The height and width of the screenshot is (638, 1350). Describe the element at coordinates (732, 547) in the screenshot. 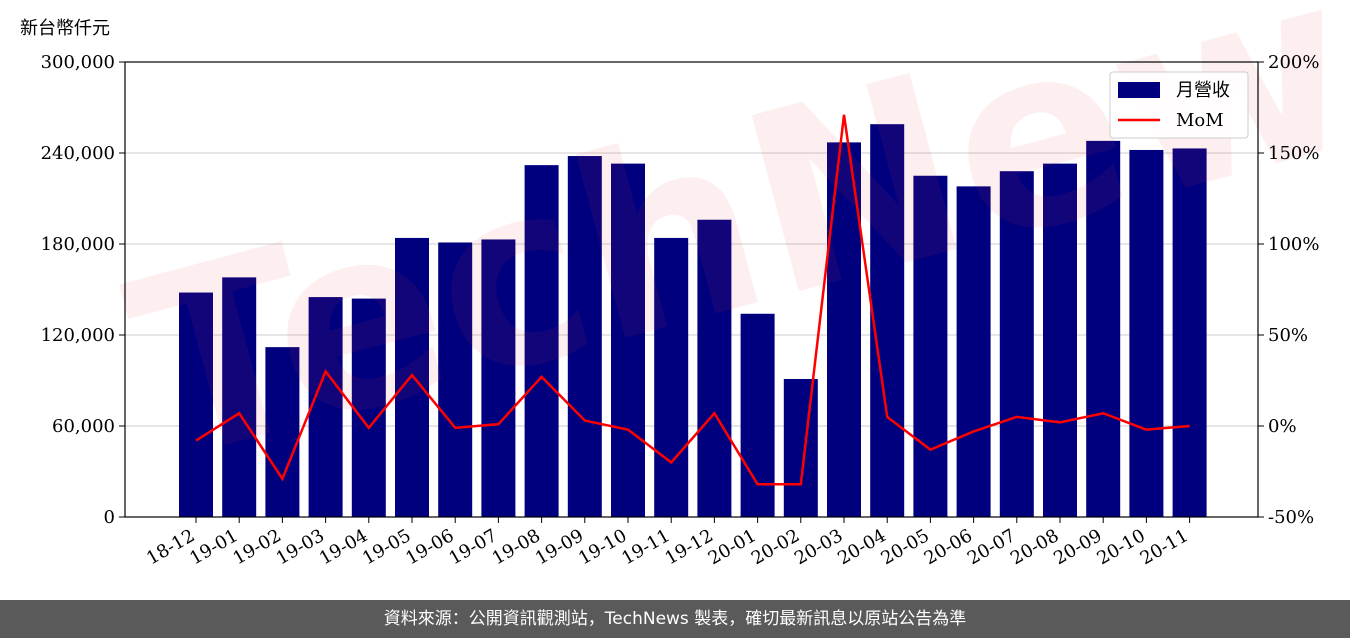

I see `x-tick-label: 20-01` at that location.